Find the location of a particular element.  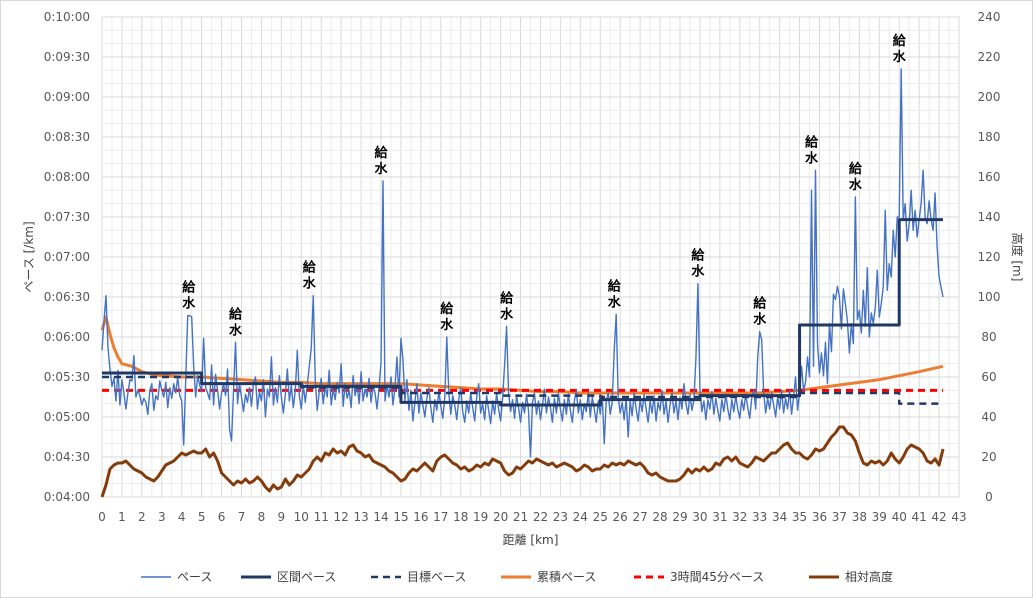

right-tick-label: 120 is located at coordinates (989, 257).